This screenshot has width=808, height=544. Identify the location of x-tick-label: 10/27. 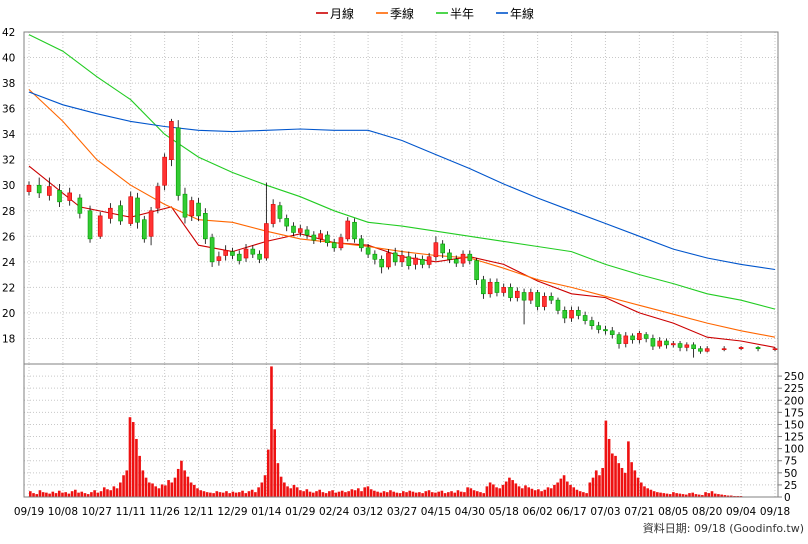
(97, 512).